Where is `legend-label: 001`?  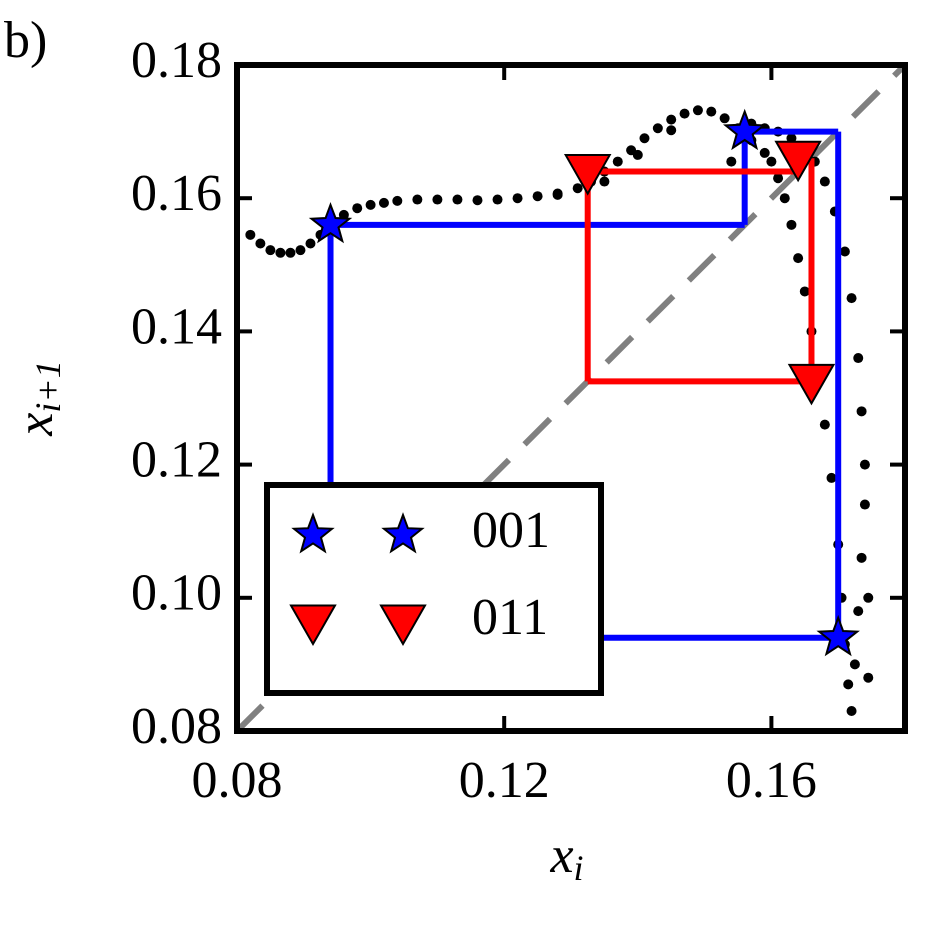
legend-label: 001 is located at coordinates (511, 530).